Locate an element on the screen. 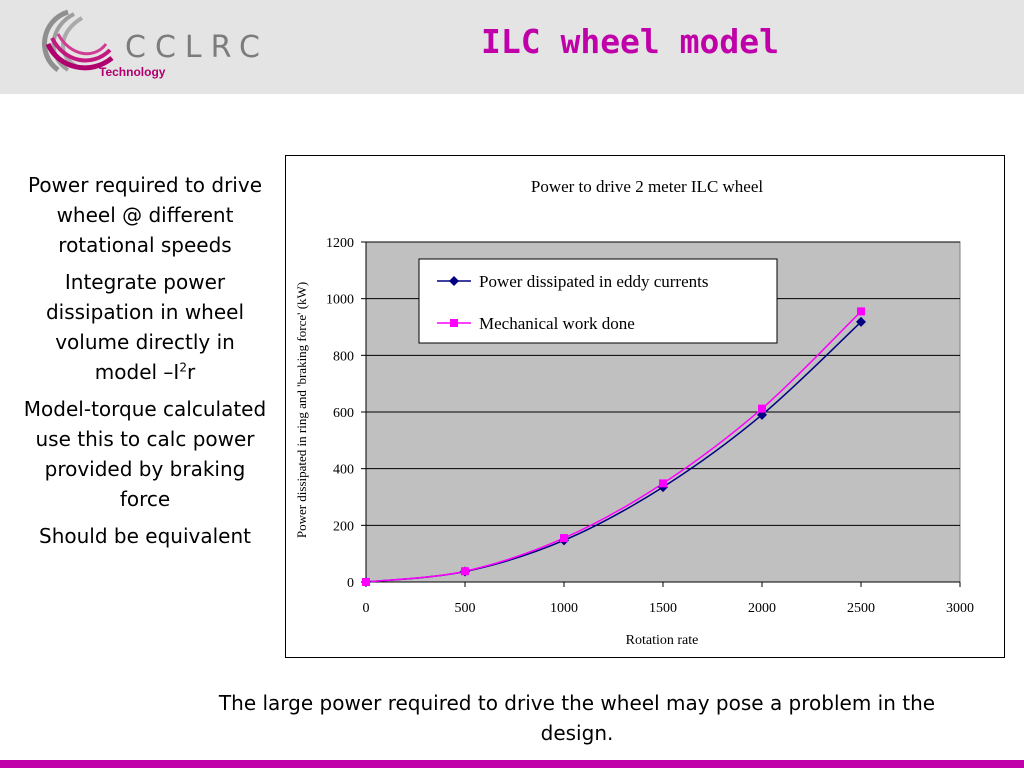  y-tick-label: 1200 is located at coordinates (340, 243).